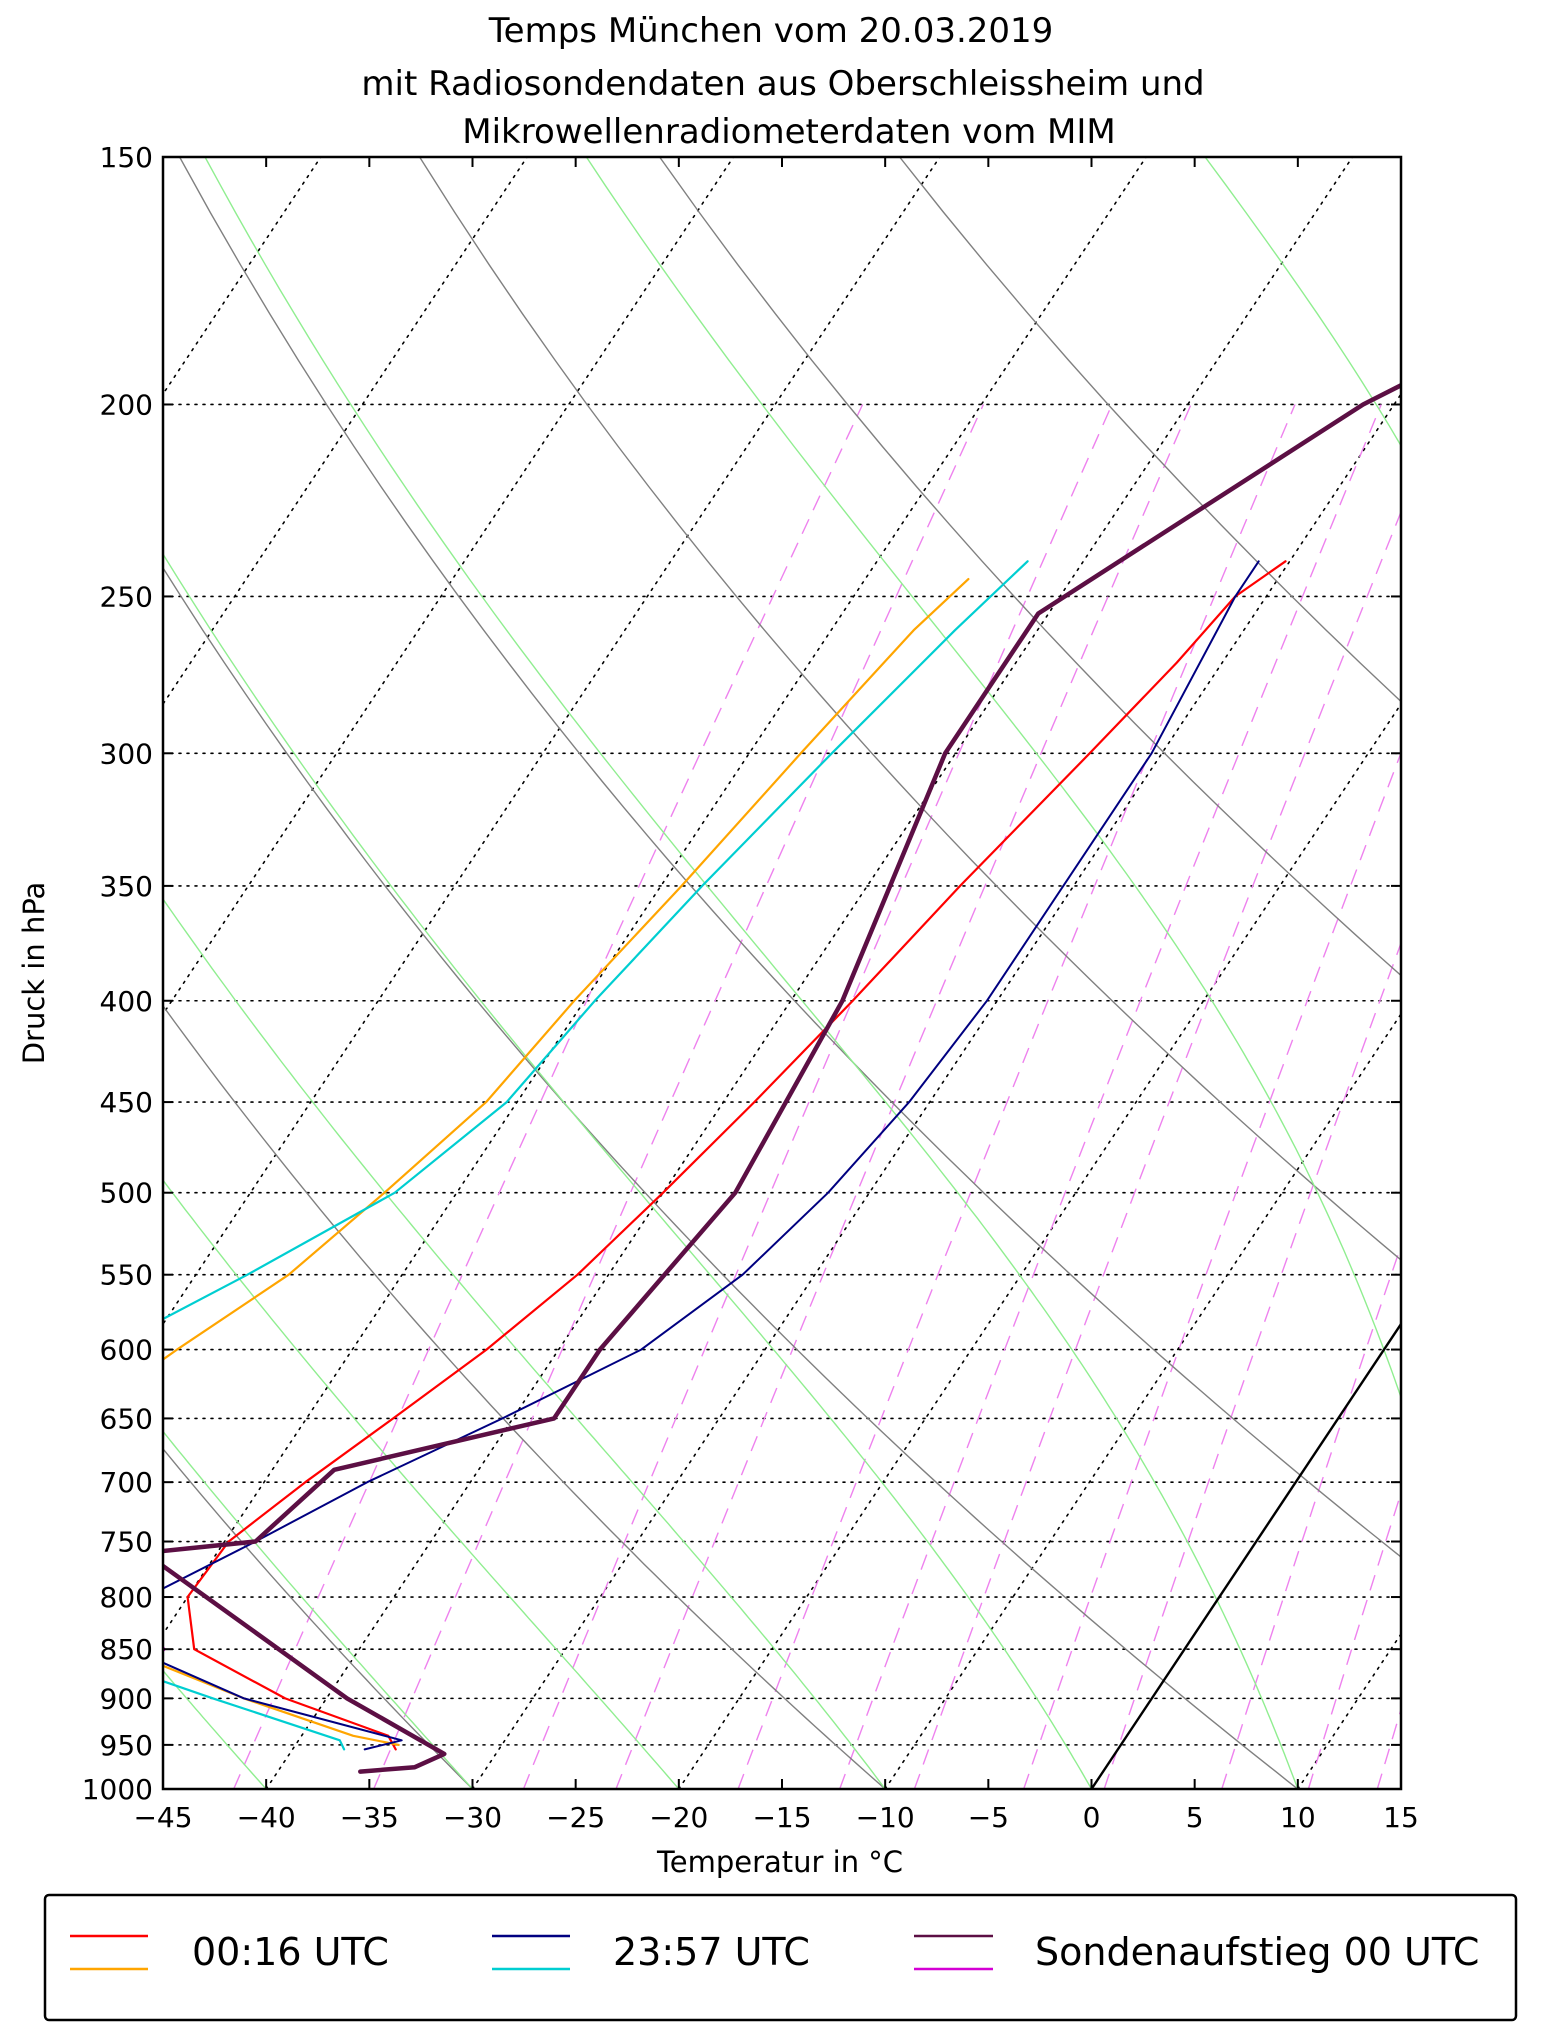  I want to click on legend-entry-2357: 23:57 UTC, so click(651, 1952).